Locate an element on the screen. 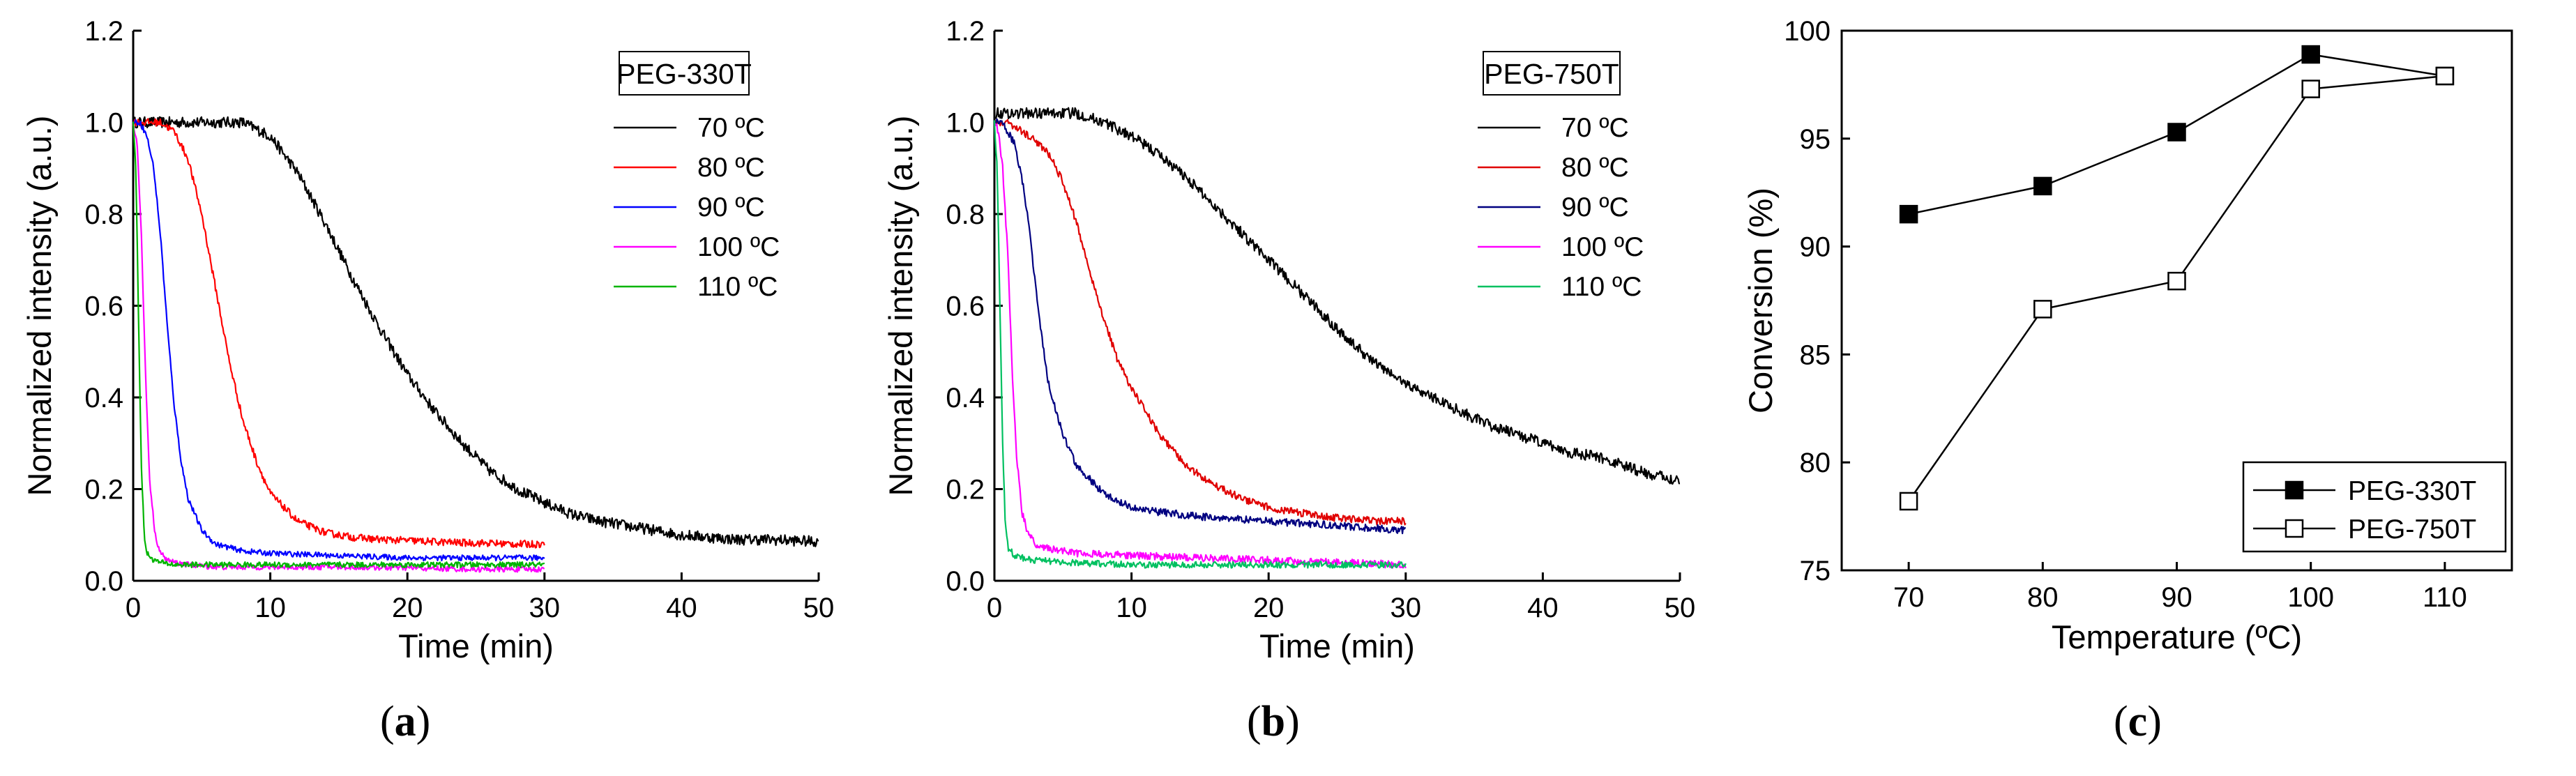 The image size is (2576, 776). caption-b-label: b is located at coordinates (1273, 722).